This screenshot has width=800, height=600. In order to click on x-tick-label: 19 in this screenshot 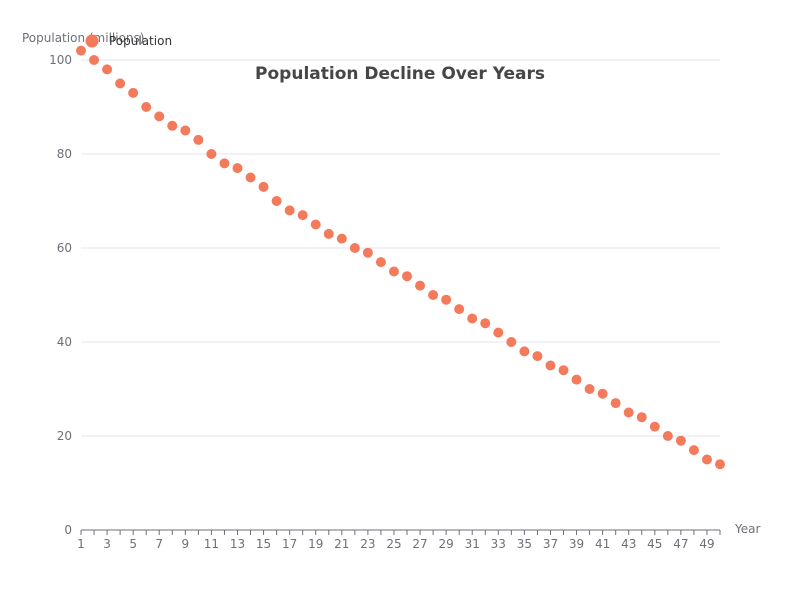, I will do `click(315, 544)`.